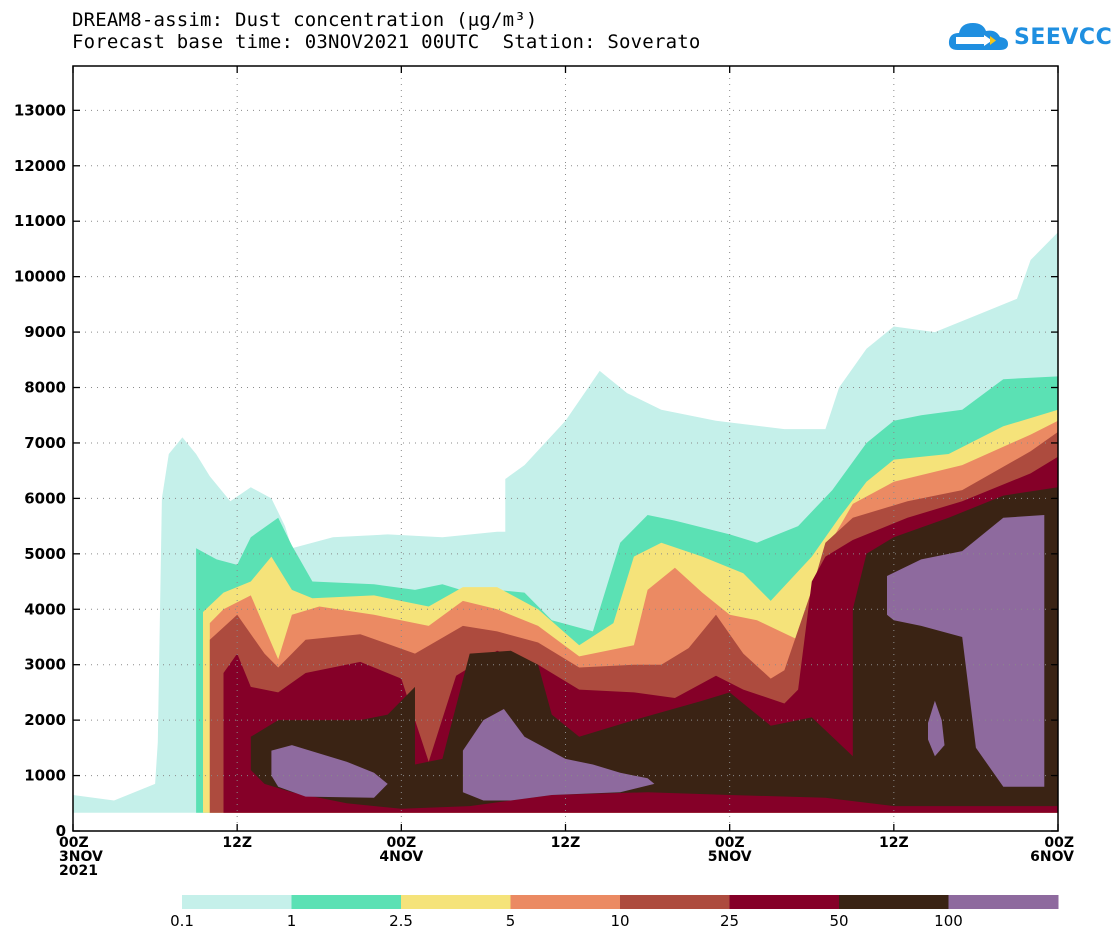 The width and height of the screenshot is (1112, 943). Describe the element at coordinates (729, 921) in the screenshot. I see `legend-label: 25` at that location.